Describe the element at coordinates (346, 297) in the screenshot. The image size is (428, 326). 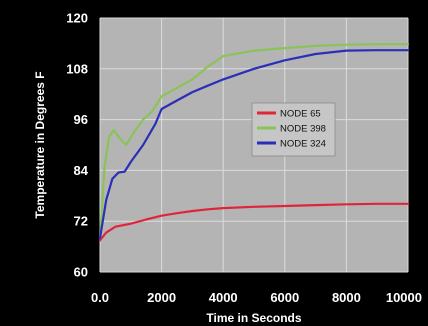
I see `x-tick-label: 8000` at that location.